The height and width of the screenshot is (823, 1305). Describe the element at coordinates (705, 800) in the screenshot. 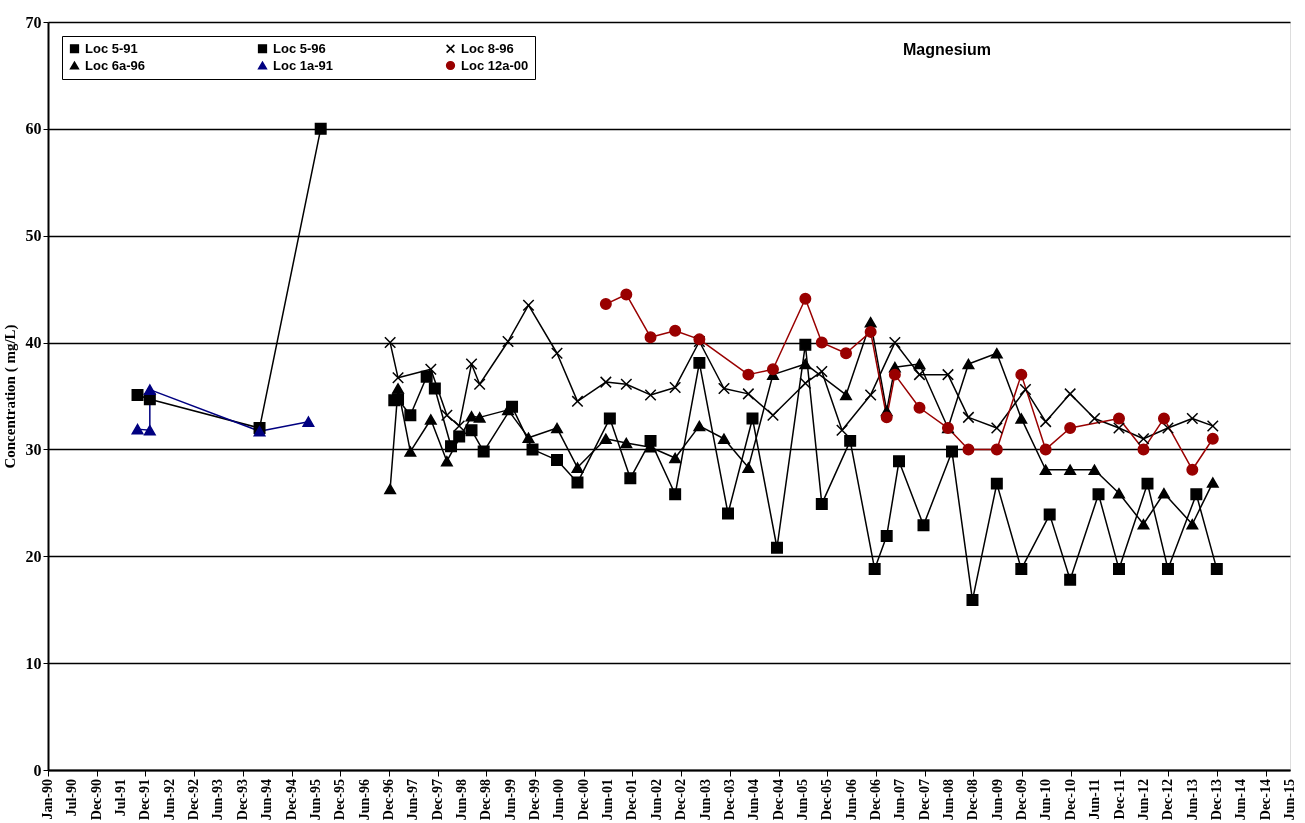

I see `x-tick-label: Jun-03` at that location.